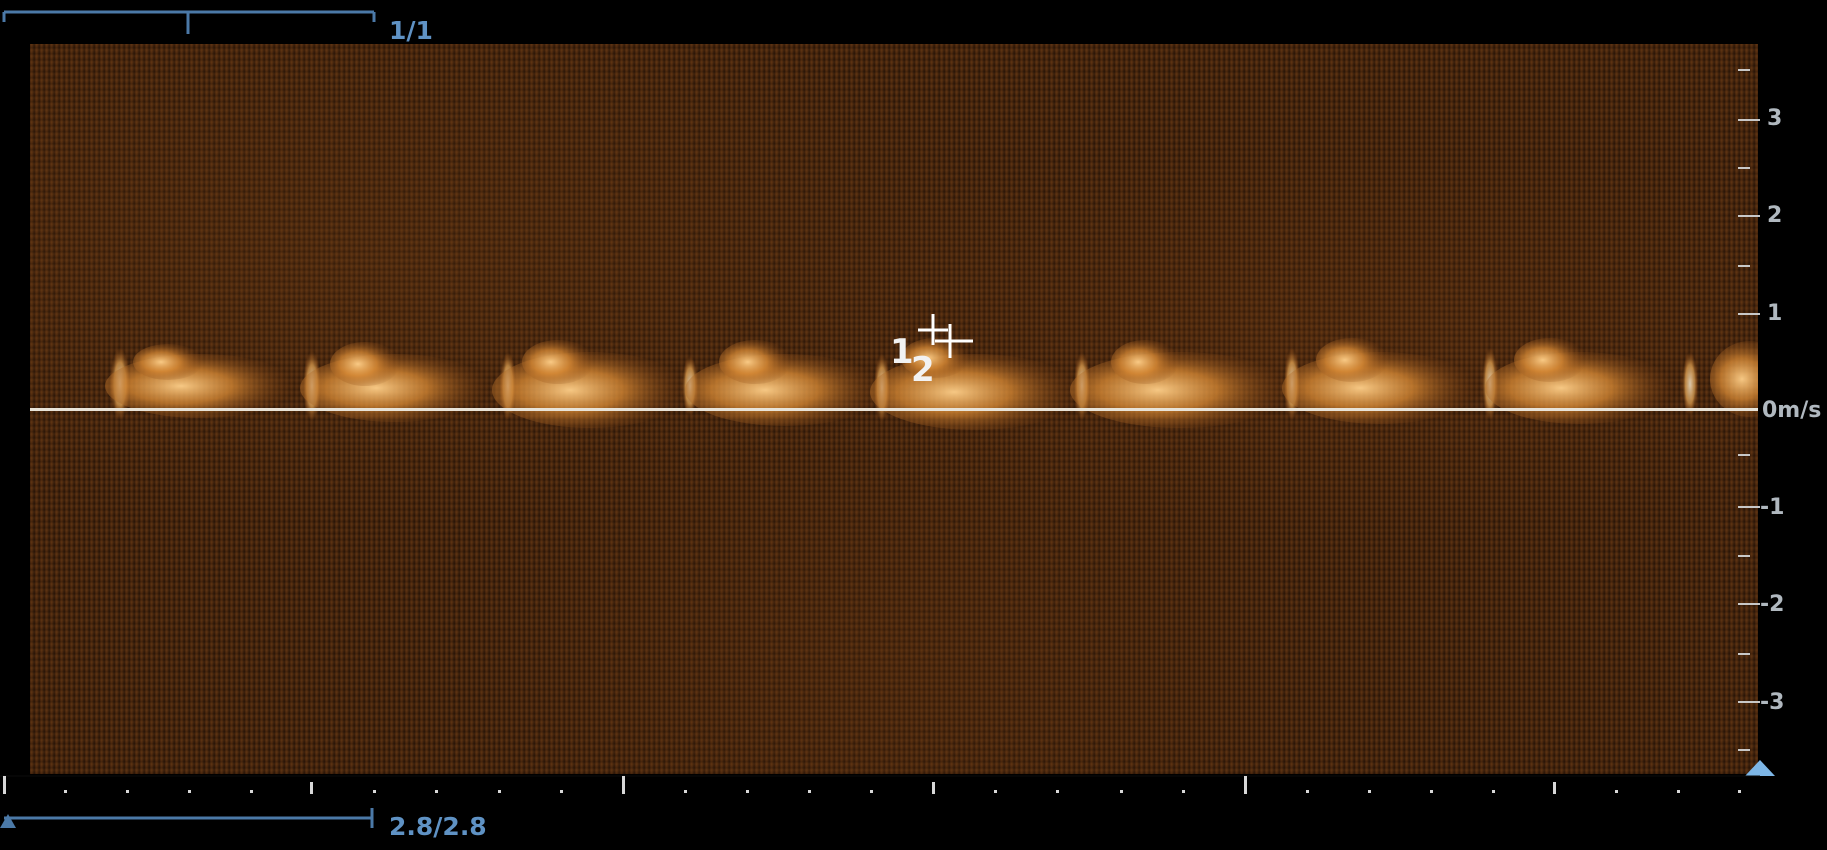 The height and width of the screenshot is (850, 1827). I want to click on velocity-unit-label: 0m/s, so click(1792, 410).